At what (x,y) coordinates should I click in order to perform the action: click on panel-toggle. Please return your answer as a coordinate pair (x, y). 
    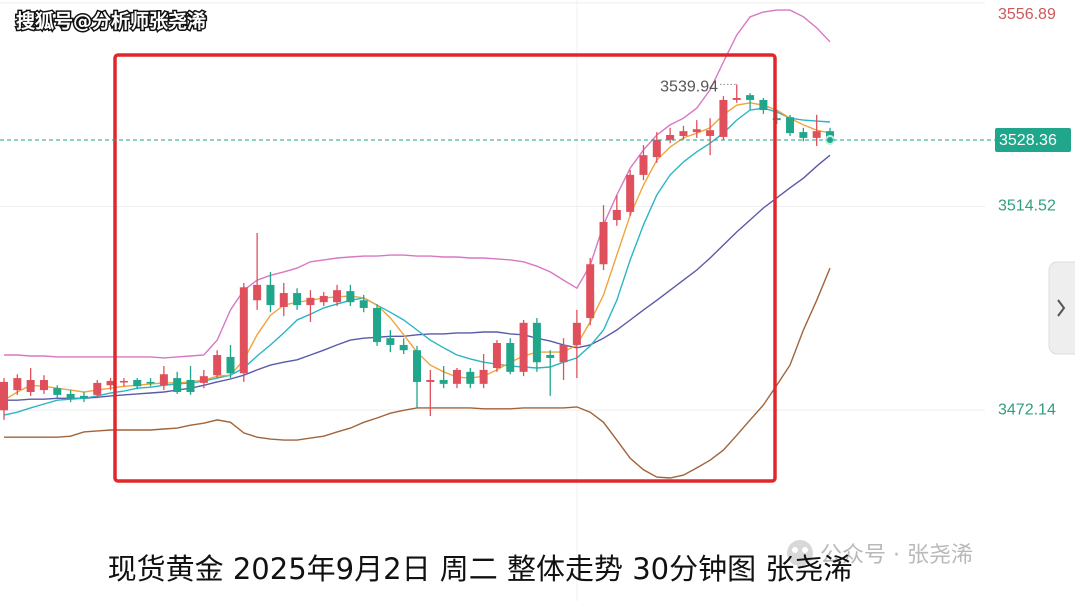
    Looking at the image, I should click on (1061, 308).